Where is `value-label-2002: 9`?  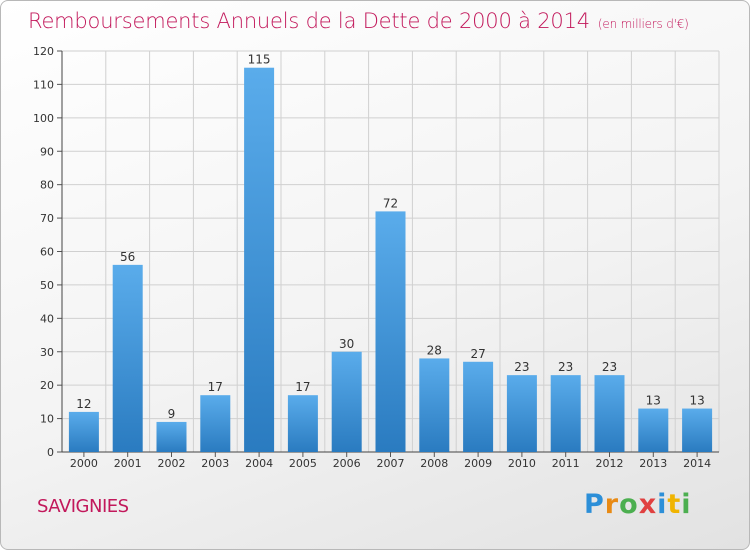
value-label-2002: 9 is located at coordinates (172, 414).